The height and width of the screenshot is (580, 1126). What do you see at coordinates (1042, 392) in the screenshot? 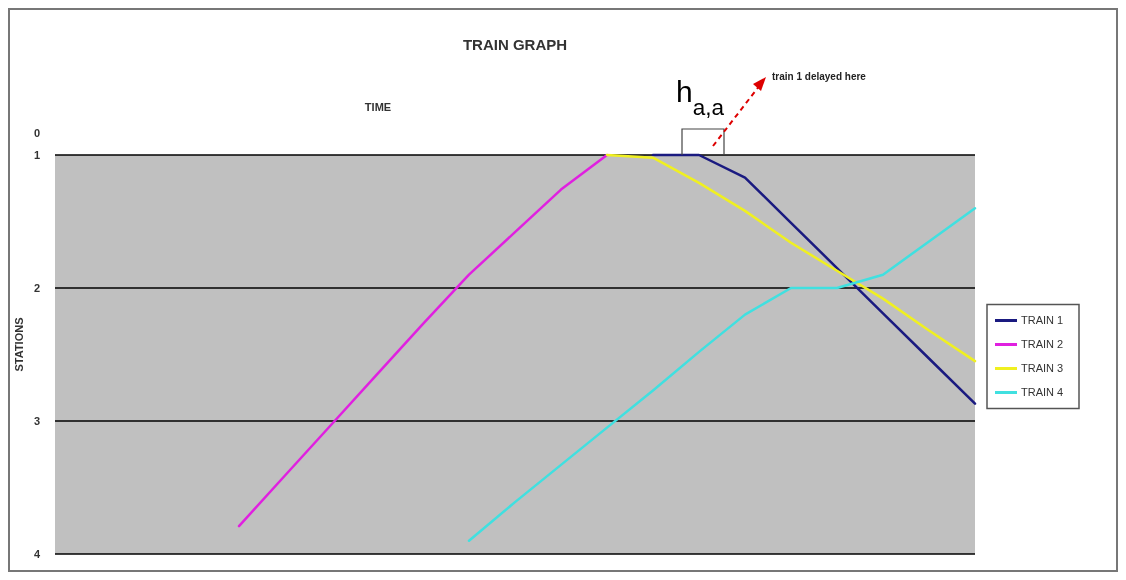
I see `legend-label: TRAIN 4` at bounding box center [1042, 392].